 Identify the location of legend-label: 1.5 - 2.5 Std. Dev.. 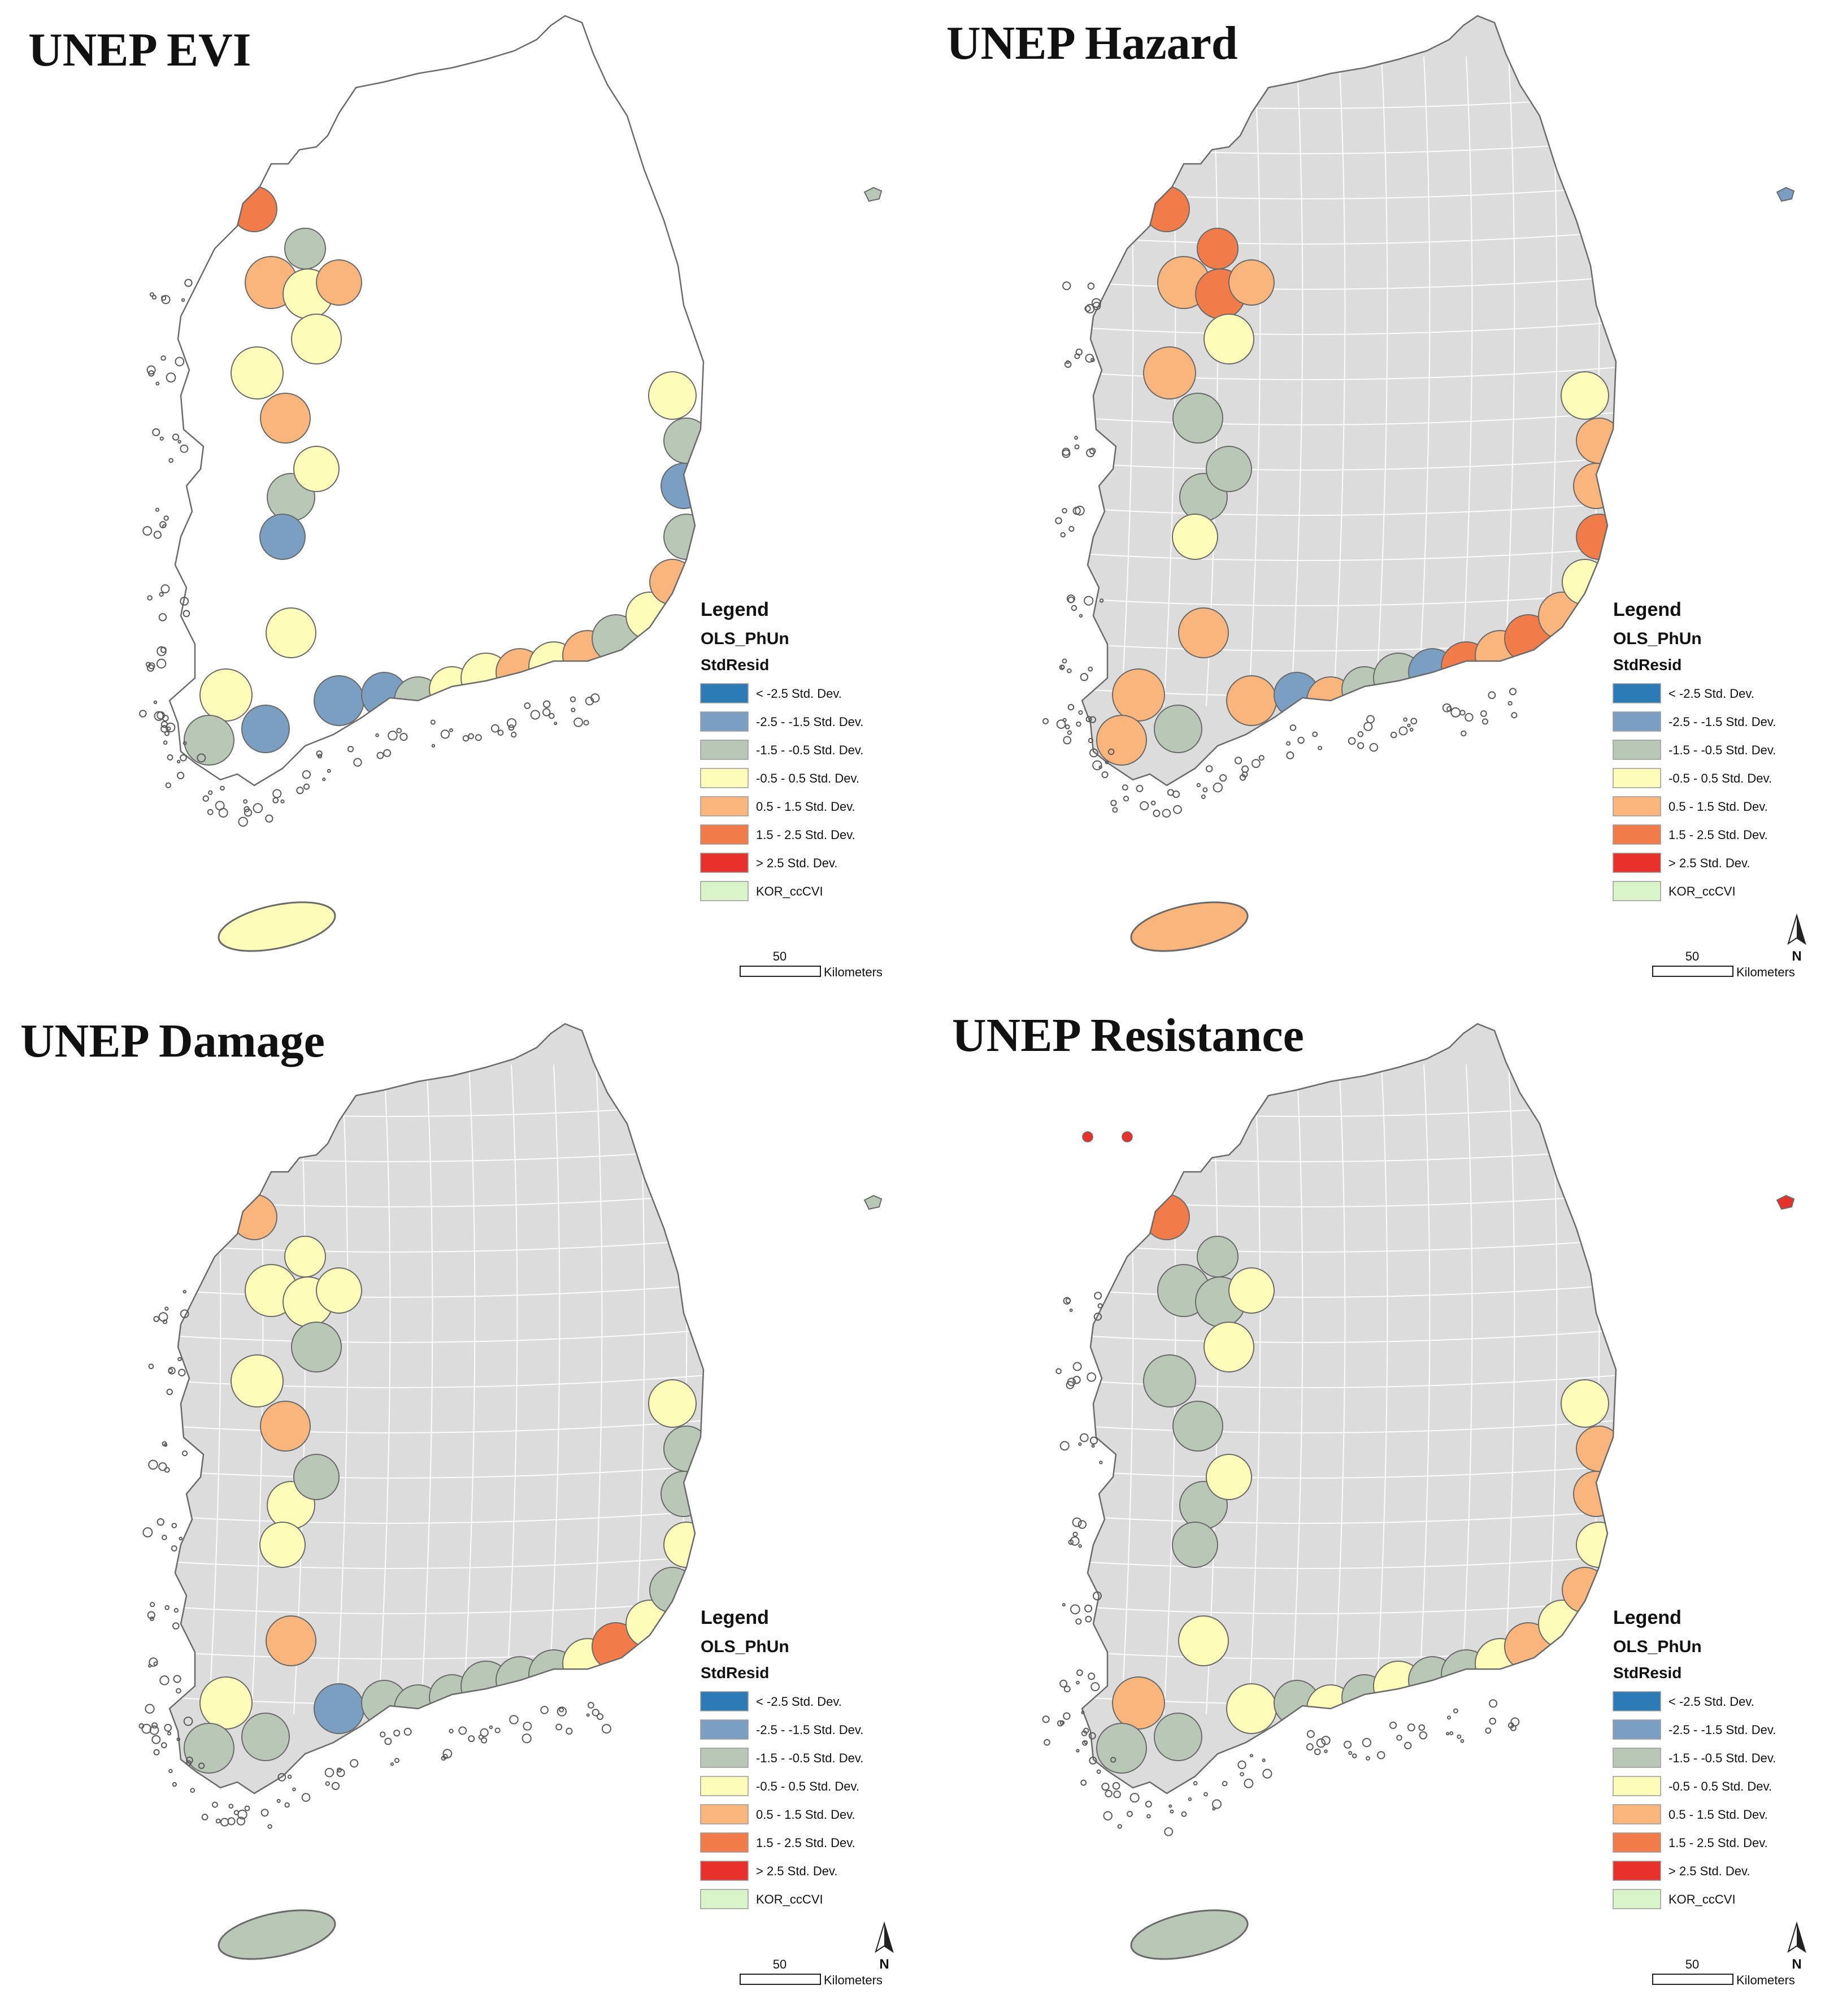
(805, 835).